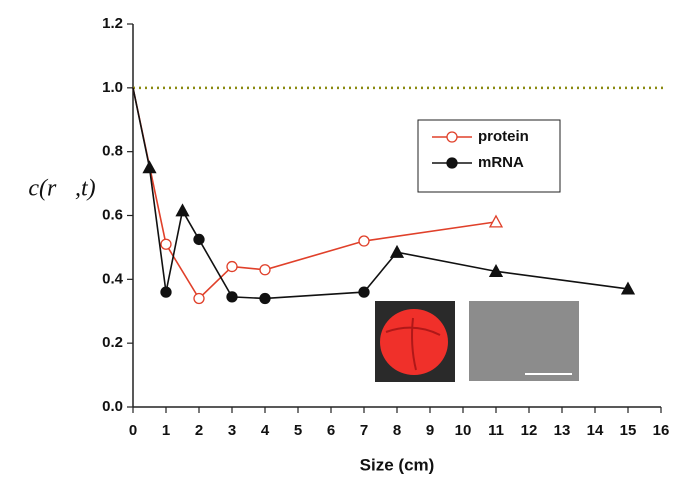 The width and height of the screenshot is (685, 486). Describe the element at coordinates (364, 430) in the screenshot. I see `x-tick-label: 7` at that location.